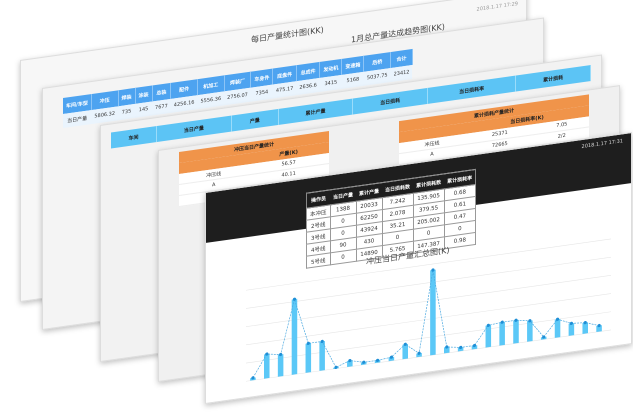 The width and height of the screenshot is (633, 414). Describe the element at coordinates (401, 73) in the screenshot. I see `table-cell: 23412` at that location.